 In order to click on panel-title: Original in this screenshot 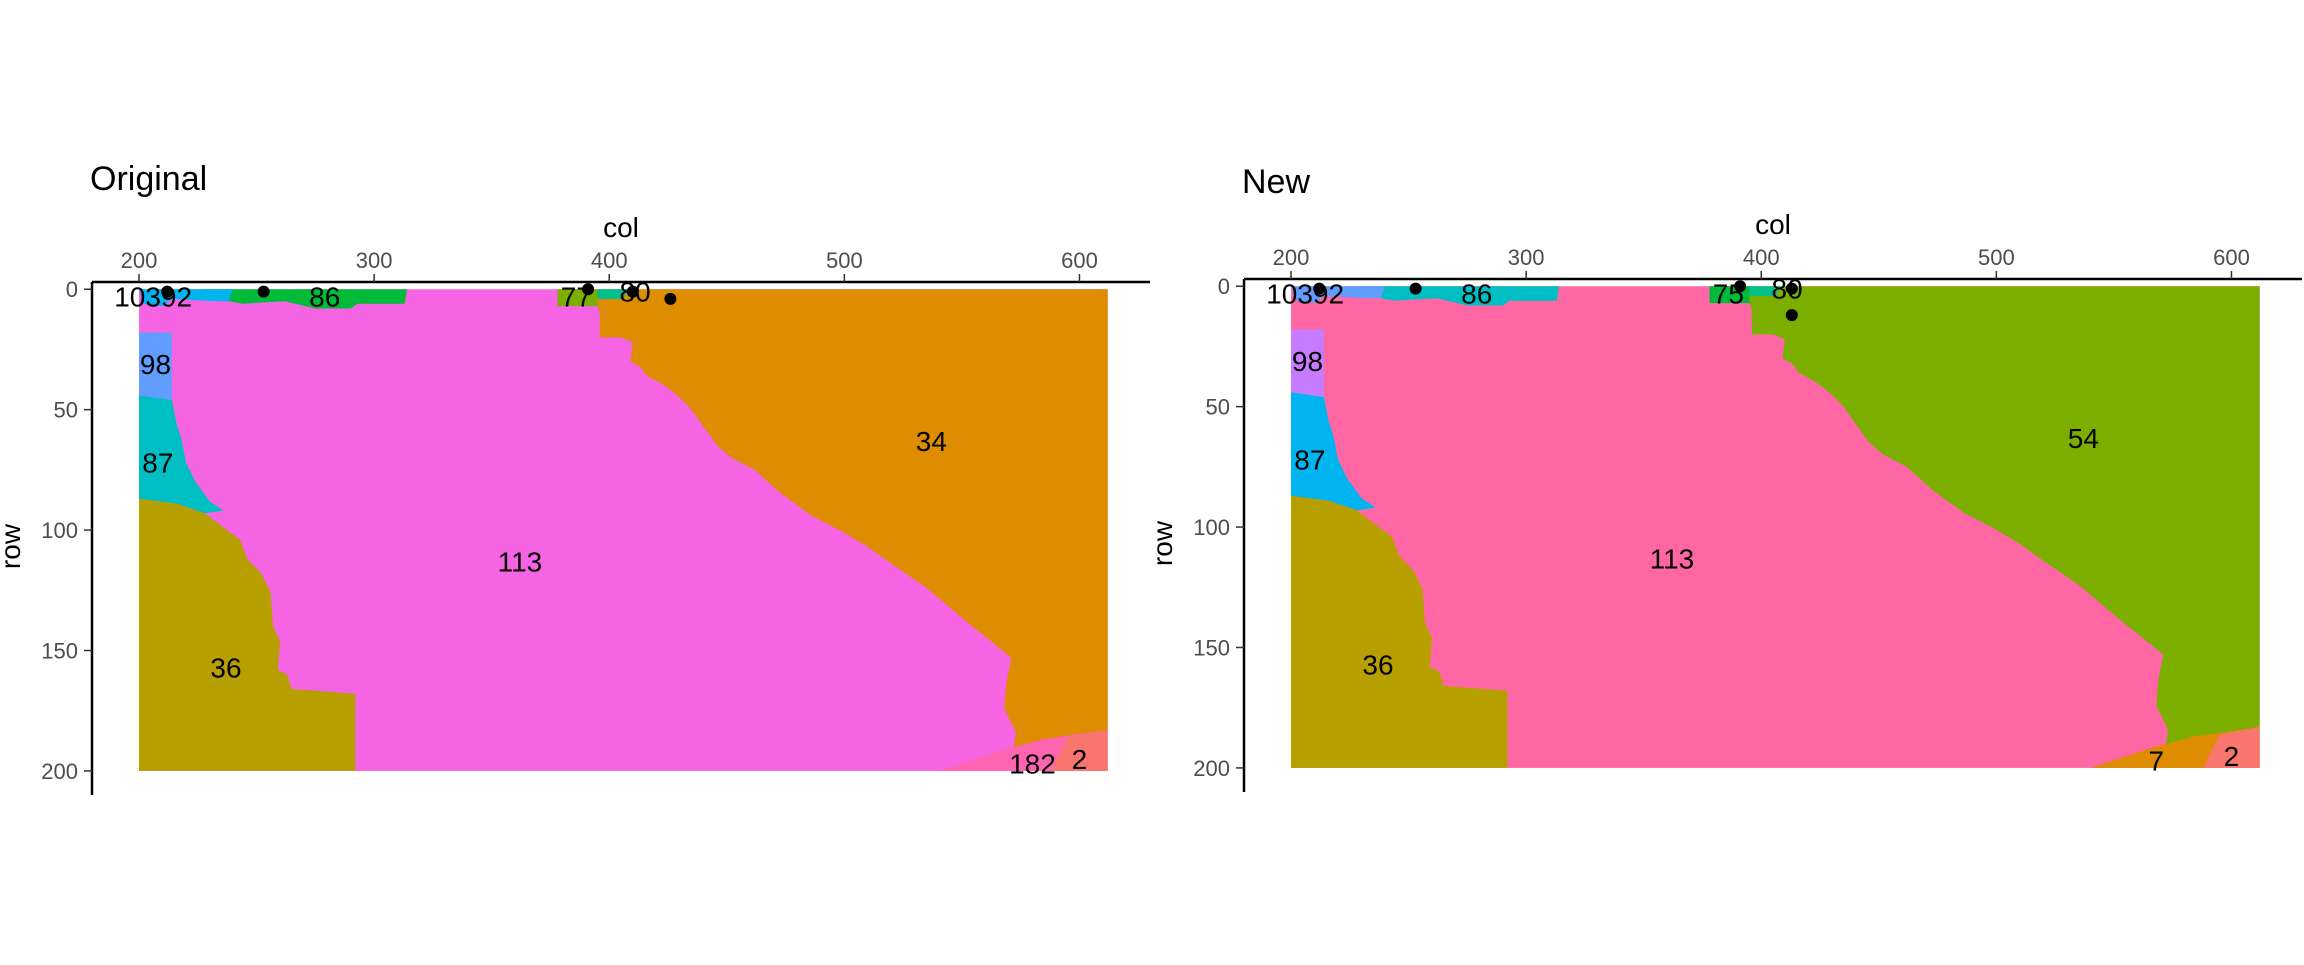, I will do `click(148, 179)`.